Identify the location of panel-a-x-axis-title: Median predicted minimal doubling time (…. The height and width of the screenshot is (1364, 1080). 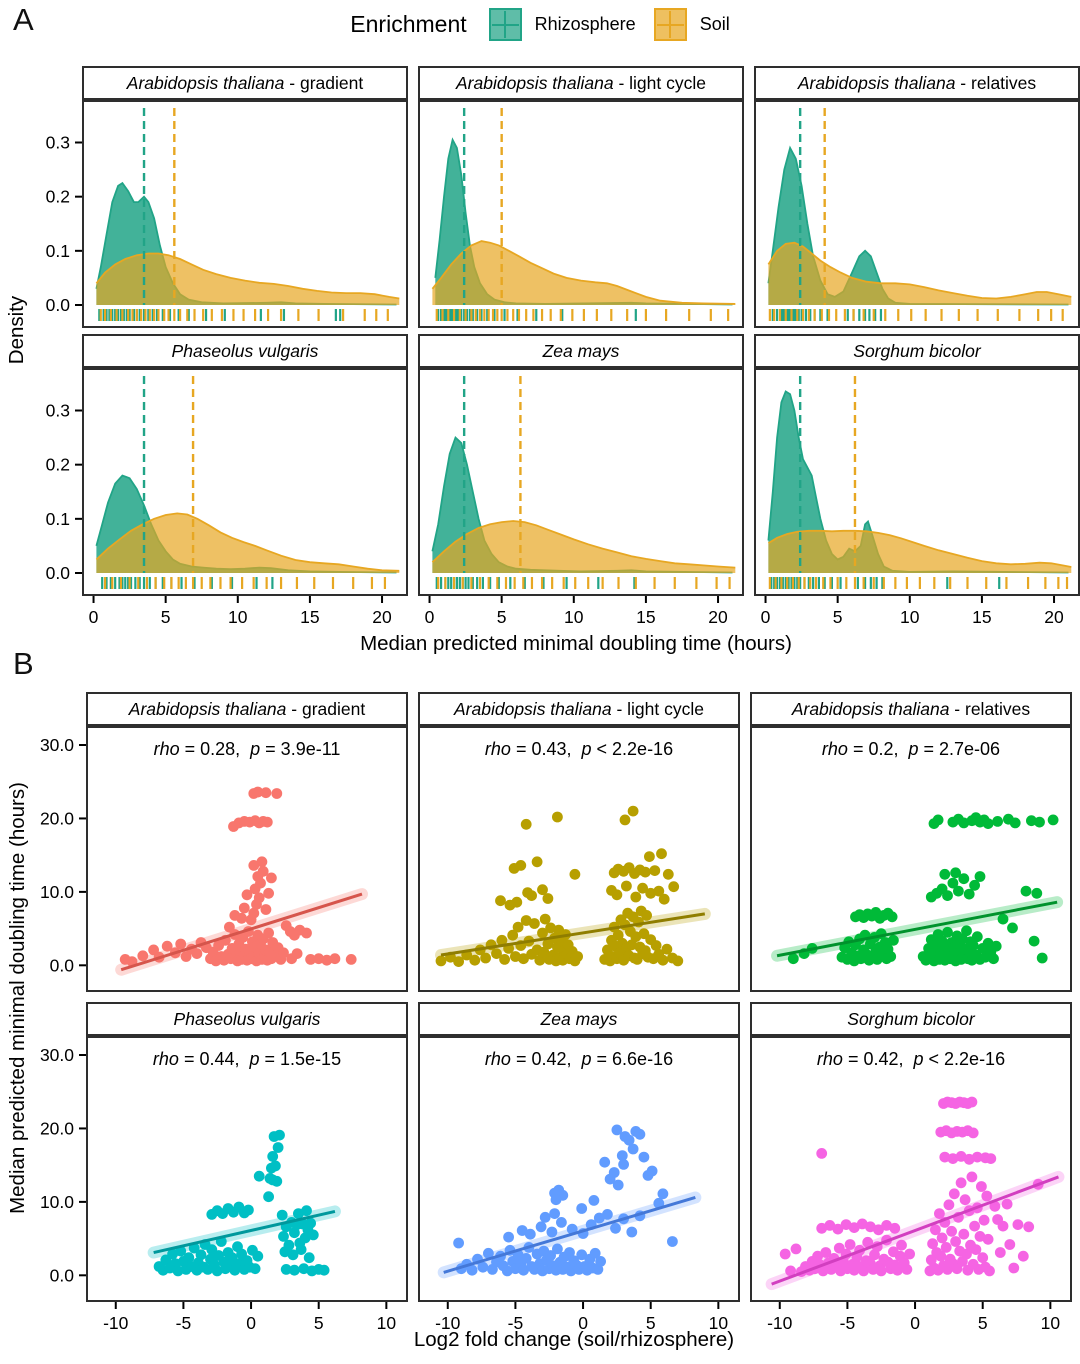
(576, 643).